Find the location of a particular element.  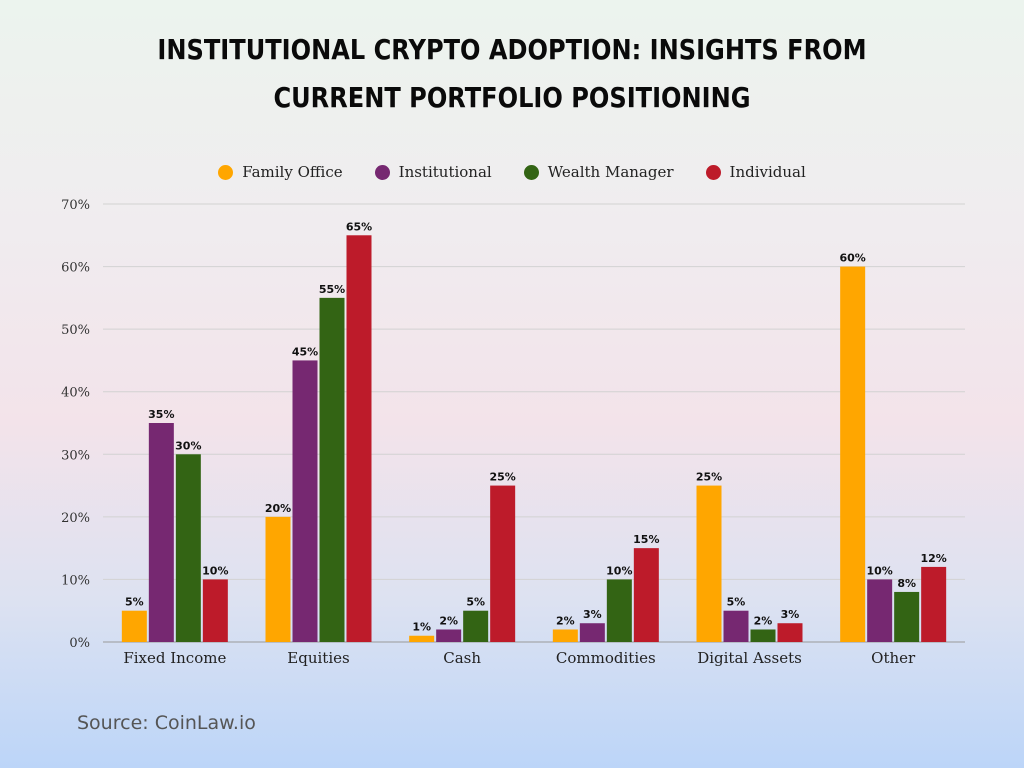

legend-label-institutional: Institutional is located at coordinates (445, 172).